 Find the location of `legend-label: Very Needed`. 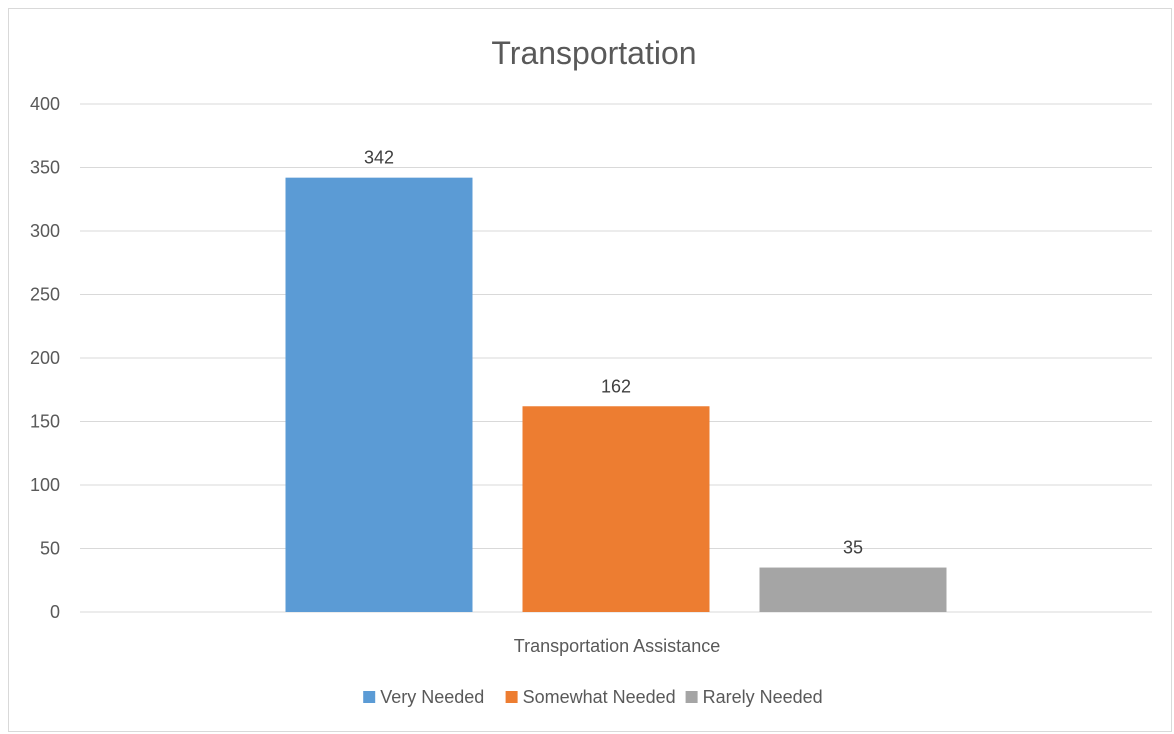

legend-label: Very Needed is located at coordinates (432, 697).